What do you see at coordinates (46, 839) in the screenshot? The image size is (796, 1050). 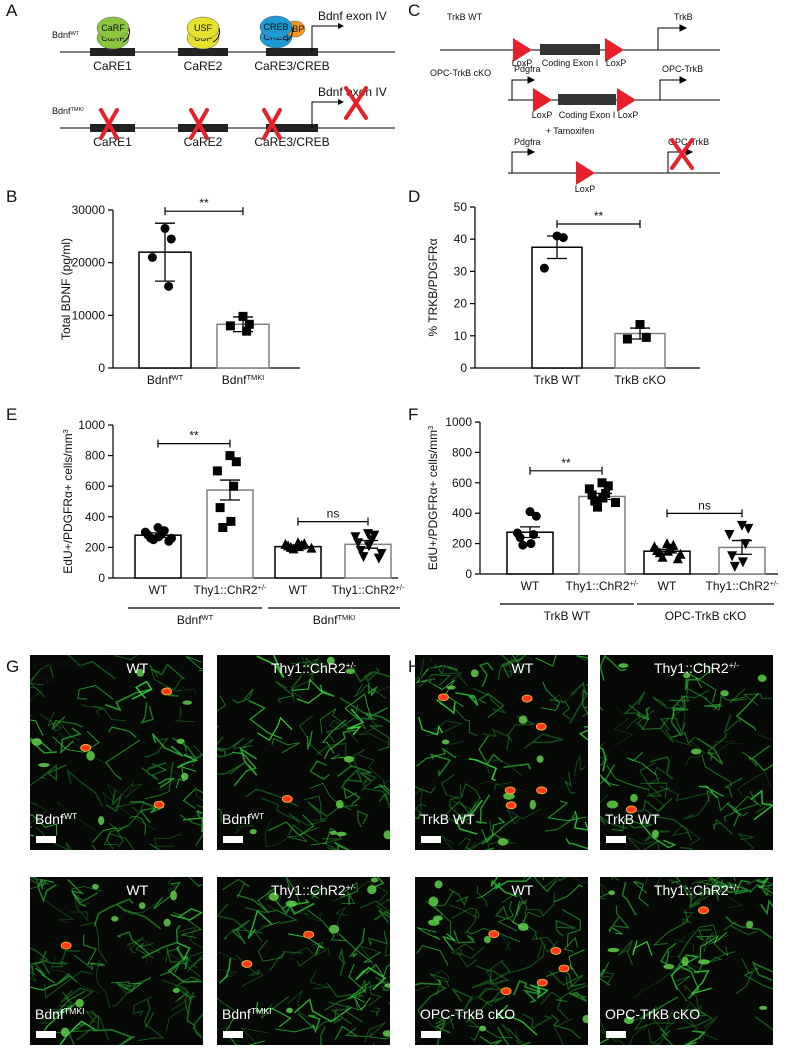 I see `scale-bar` at bounding box center [46, 839].